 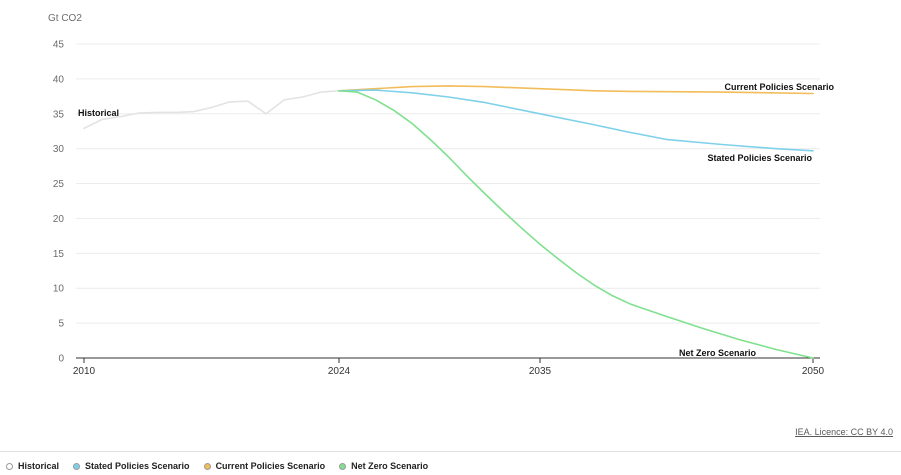 I want to click on series-line-stated-policies-scenario, so click(x=576, y=120).